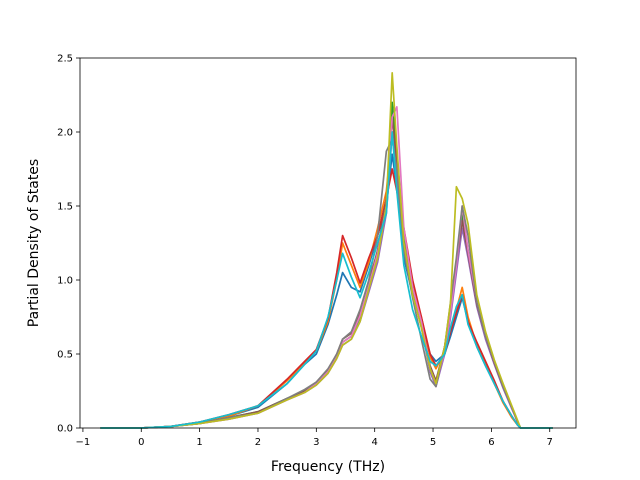  Describe the element at coordinates (65, 59) in the screenshot. I see `y-tick-label: 2.5` at that location.